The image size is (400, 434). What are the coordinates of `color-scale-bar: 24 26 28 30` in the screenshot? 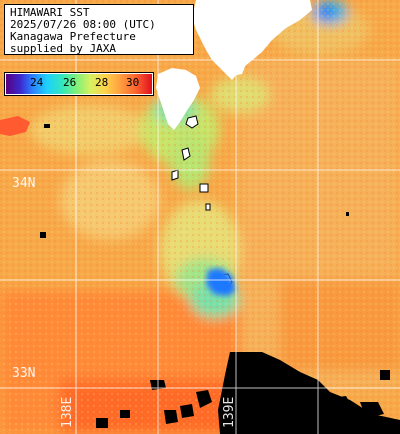 It's located at (79, 84).